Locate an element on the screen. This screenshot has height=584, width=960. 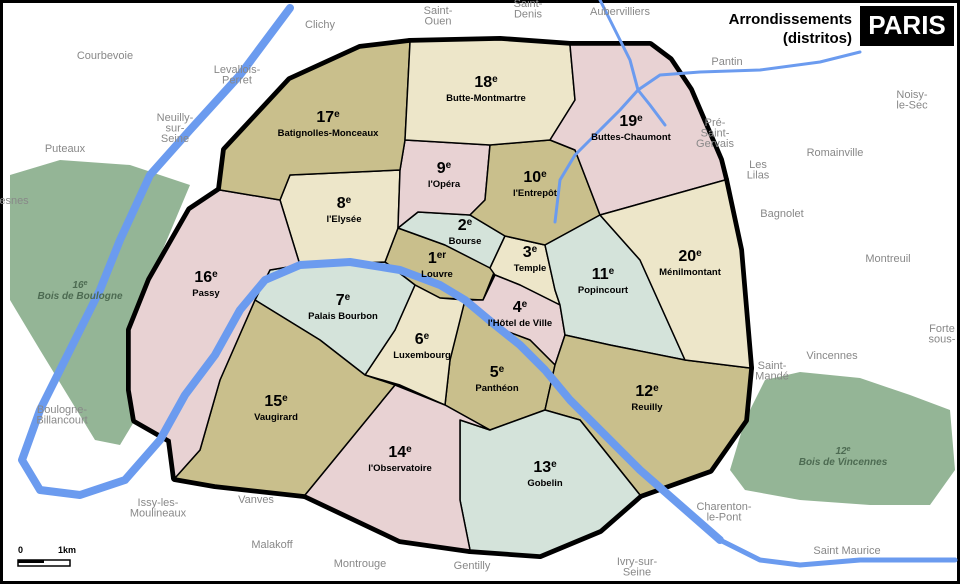
arrondissement-number: 8e is located at coordinates (344, 204).